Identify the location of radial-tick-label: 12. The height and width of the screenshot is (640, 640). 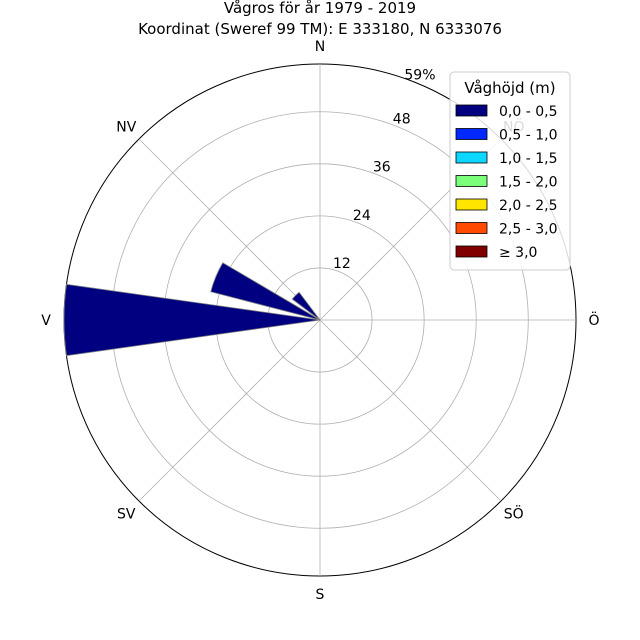
(342, 264).